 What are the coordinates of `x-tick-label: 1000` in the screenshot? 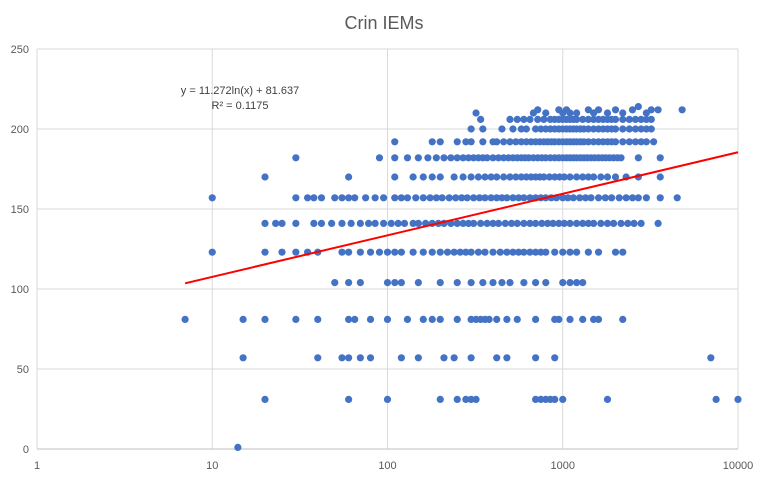 It's located at (563, 466).